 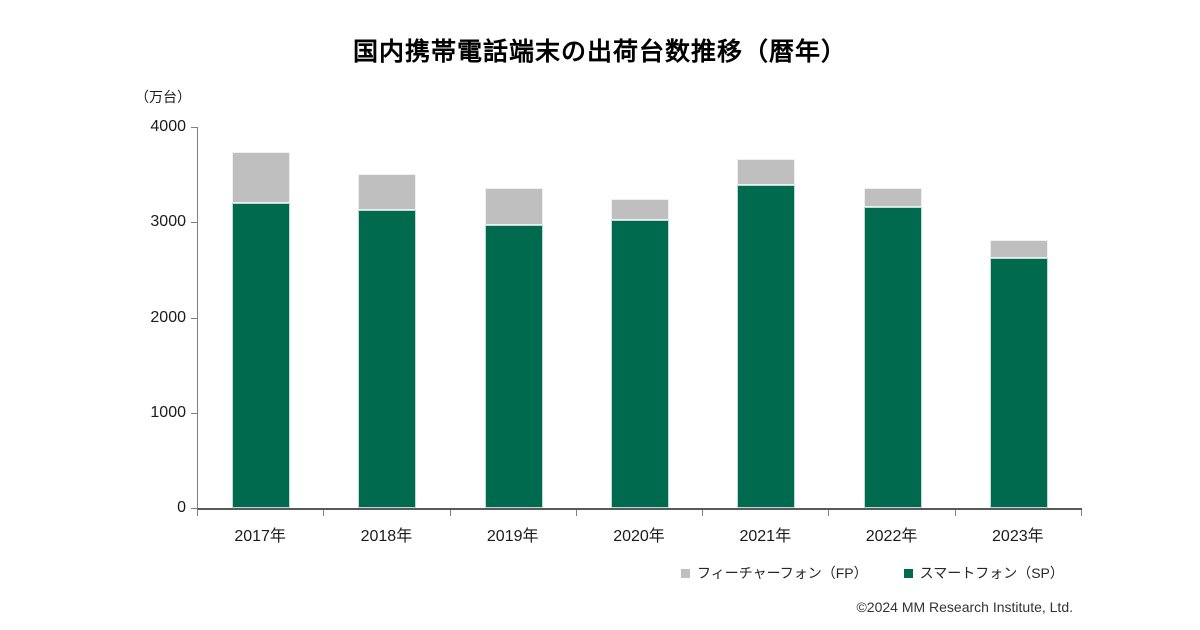 I want to click on x-axis-label: 2017年, so click(x=260, y=536).